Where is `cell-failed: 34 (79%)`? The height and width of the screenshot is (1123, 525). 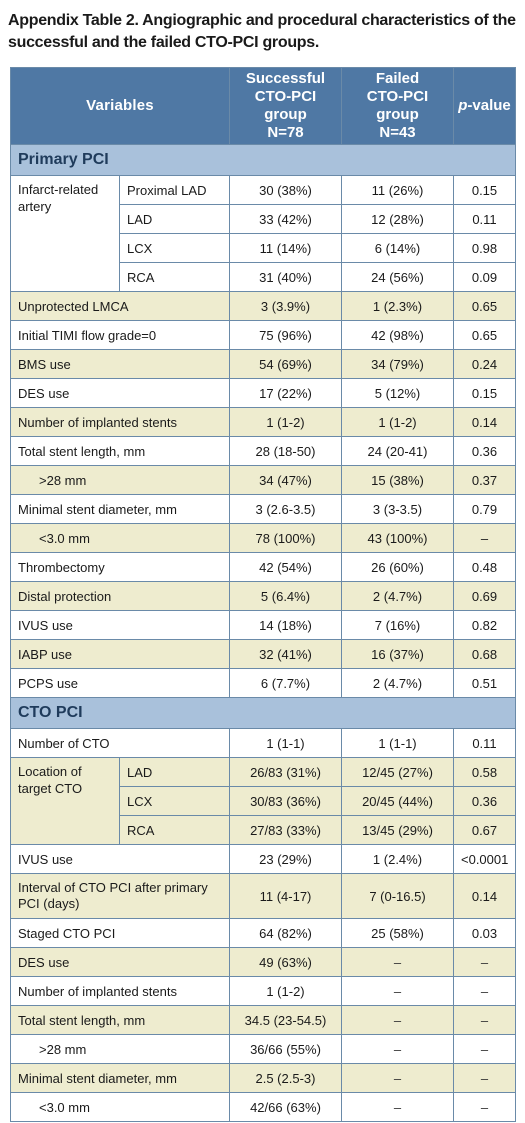
cell-failed: 34 (79%) is located at coordinates (397, 364).